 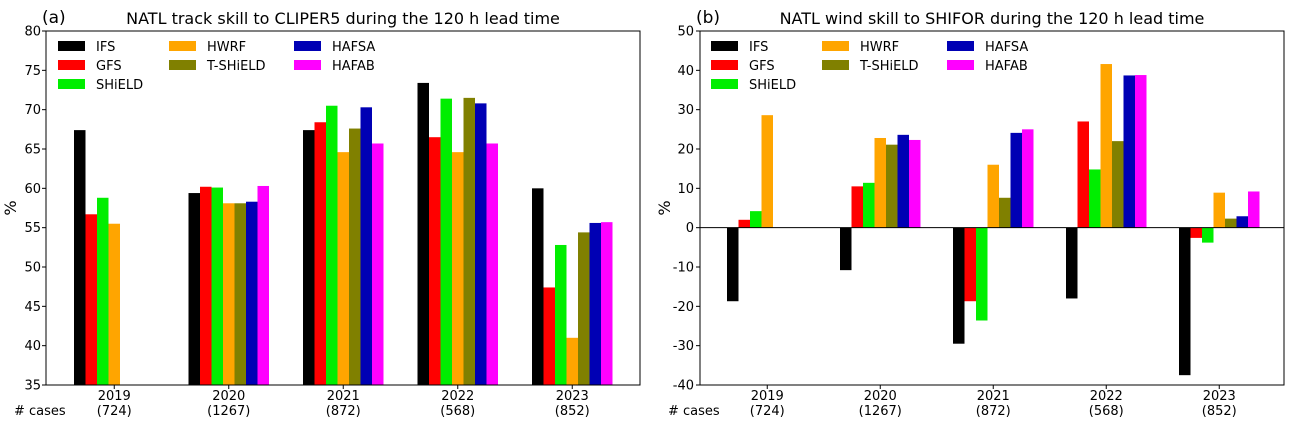 I want to click on y-tick-label: 50, so click(x=685, y=32).